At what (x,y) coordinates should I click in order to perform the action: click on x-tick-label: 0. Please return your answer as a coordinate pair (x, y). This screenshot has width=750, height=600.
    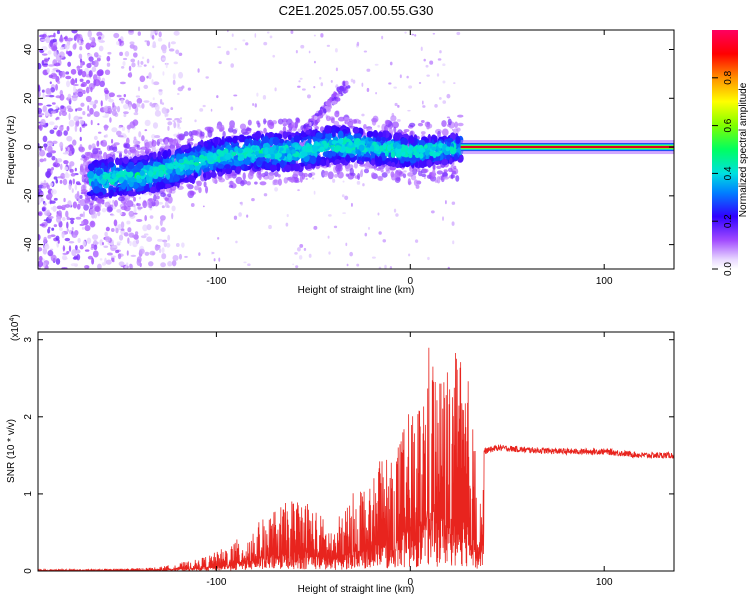
    Looking at the image, I should click on (411, 281).